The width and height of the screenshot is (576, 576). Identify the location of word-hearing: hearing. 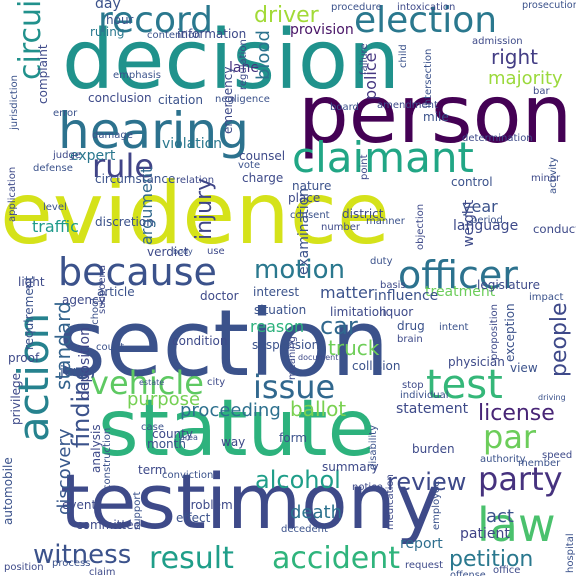
(153, 131).